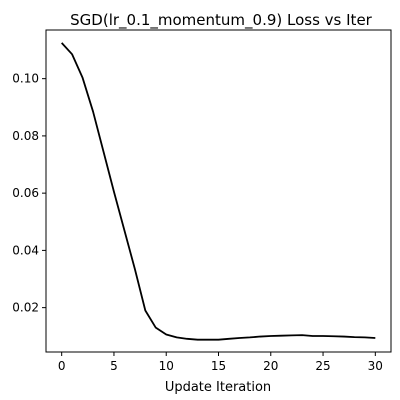 The image size is (400, 400). I want to click on x-axis-label: Update Iteration, so click(218, 387).